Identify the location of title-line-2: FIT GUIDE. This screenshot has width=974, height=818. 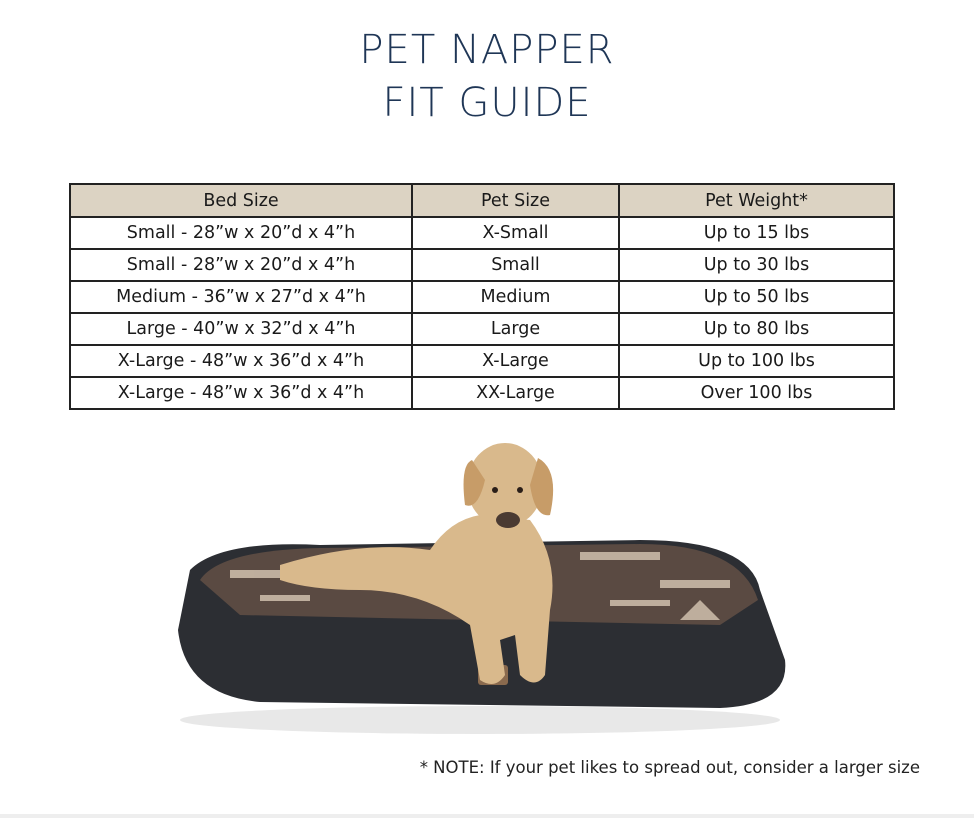
(487, 103).